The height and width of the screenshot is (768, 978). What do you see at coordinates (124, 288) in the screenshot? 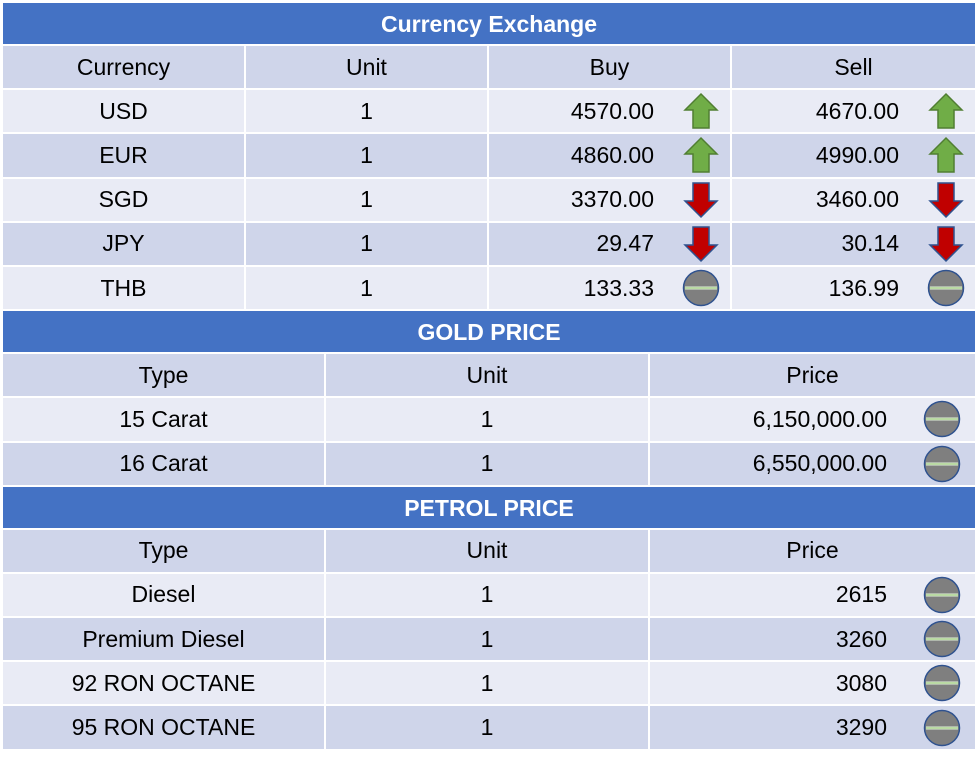
I see `currency-cell: THB` at bounding box center [124, 288].